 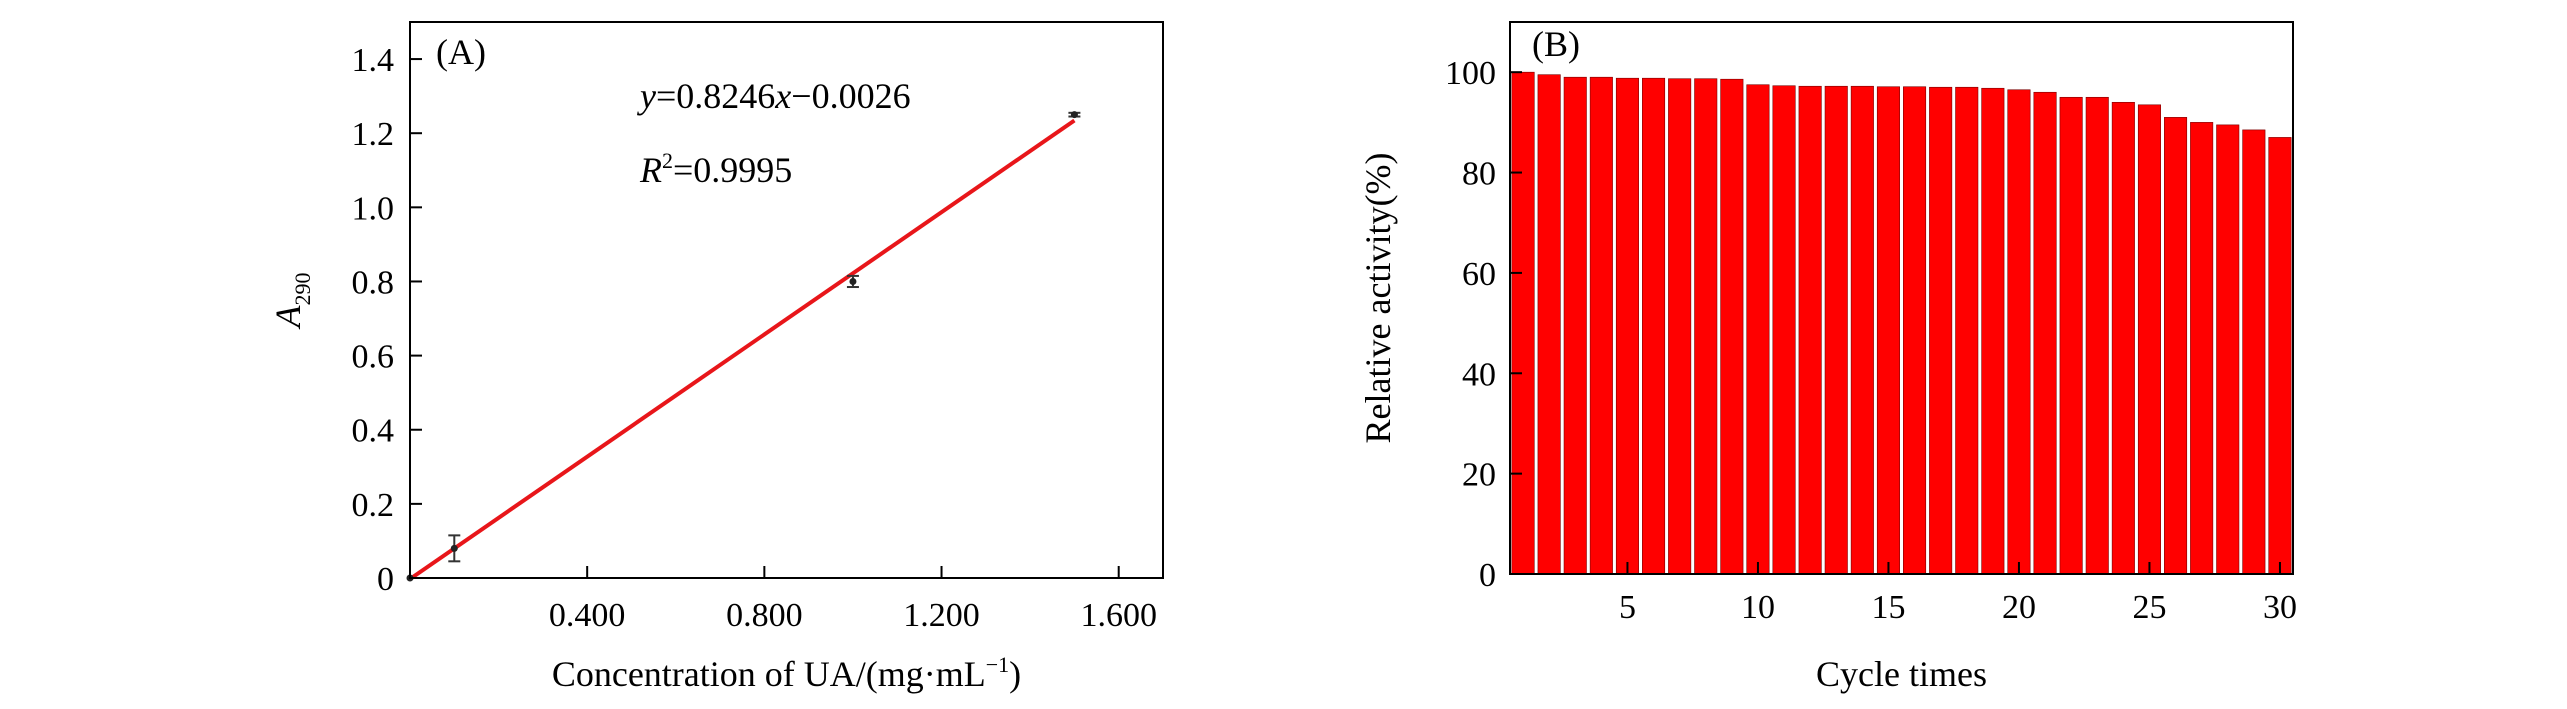 What do you see at coordinates (850, 96) in the screenshot?
I see `fit-equation-intercept: −0.0026` at bounding box center [850, 96].